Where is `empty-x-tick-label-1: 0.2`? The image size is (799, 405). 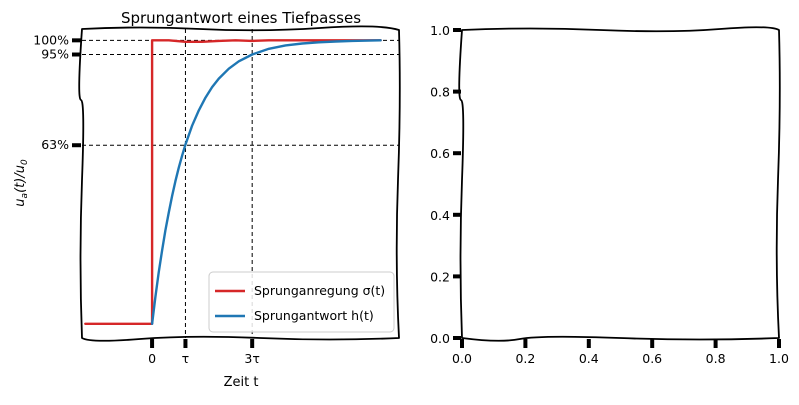
empty-x-tick-label-1: 0.2 is located at coordinates (525, 358).